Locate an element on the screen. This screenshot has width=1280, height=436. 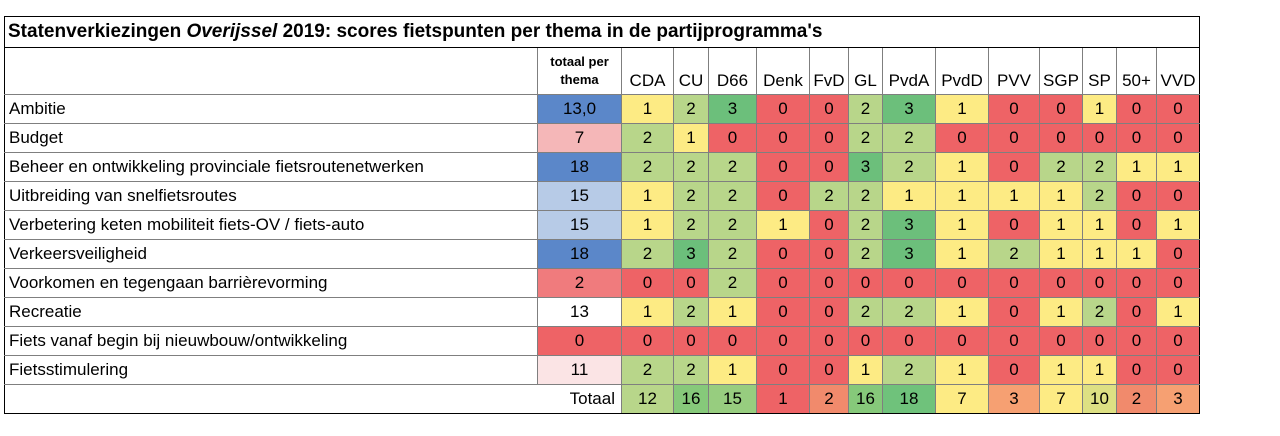
theme-total: 11 is located at coordinates (579, 370).